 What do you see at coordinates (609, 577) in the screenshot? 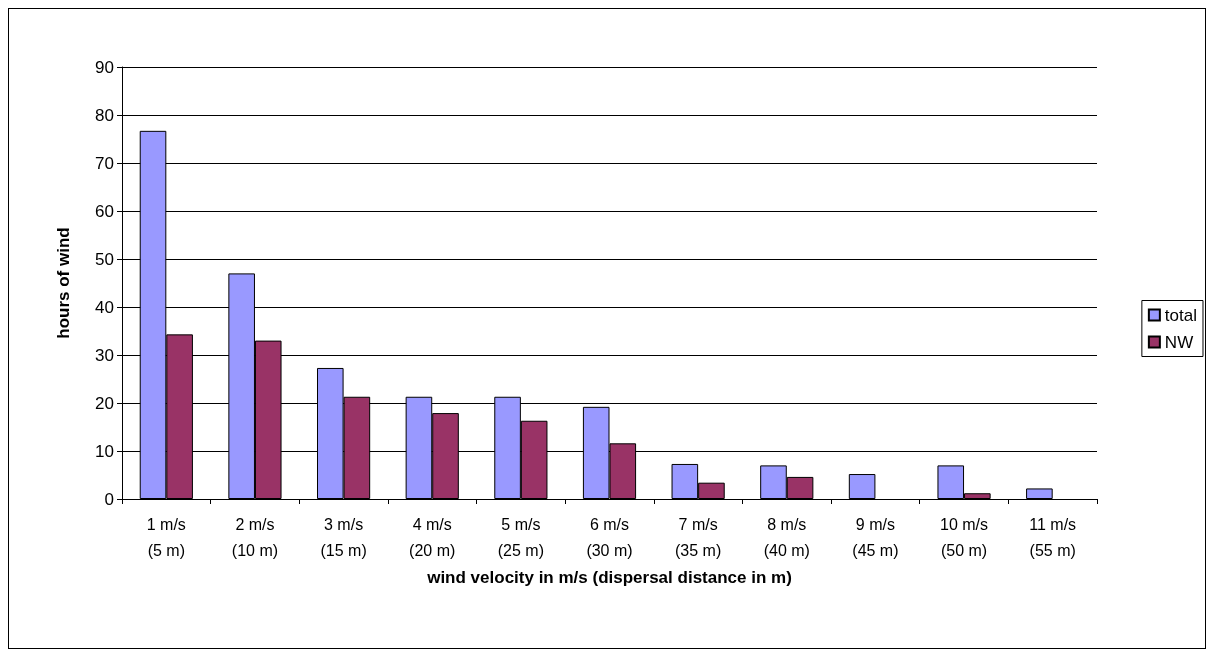
I see `x-axis-title: wind velocity in m/s (dispersal distance in m)` at bounding box center [609, 577].